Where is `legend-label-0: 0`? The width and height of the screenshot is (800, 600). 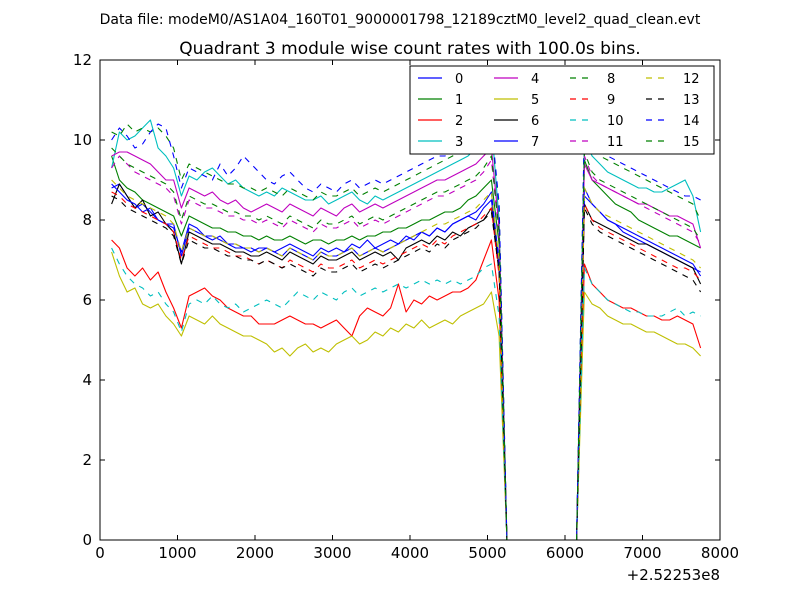
legend-label-0: 0 is located at coordinates (459, 79).